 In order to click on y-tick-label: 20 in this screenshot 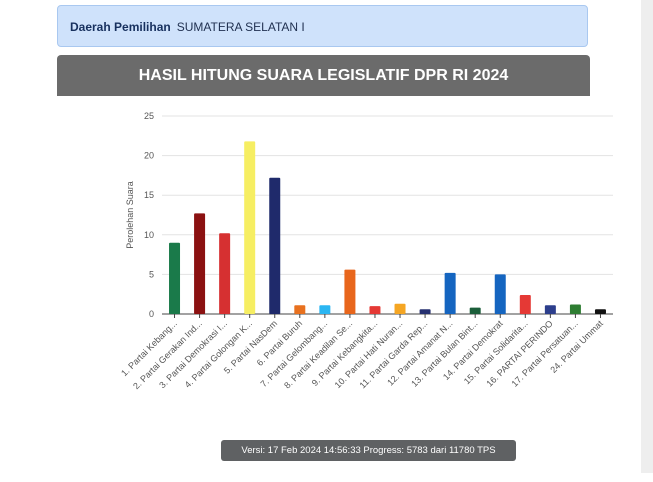, I will do `click(149, 156)`.